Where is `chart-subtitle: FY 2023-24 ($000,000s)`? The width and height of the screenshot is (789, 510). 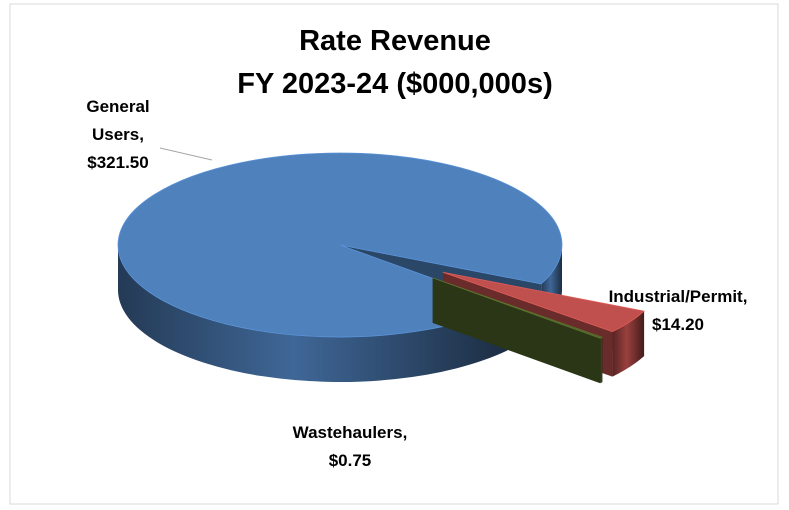 chart-subtitle: FY 2023-24 ($000,000s) is located at coordinates (394, 84).